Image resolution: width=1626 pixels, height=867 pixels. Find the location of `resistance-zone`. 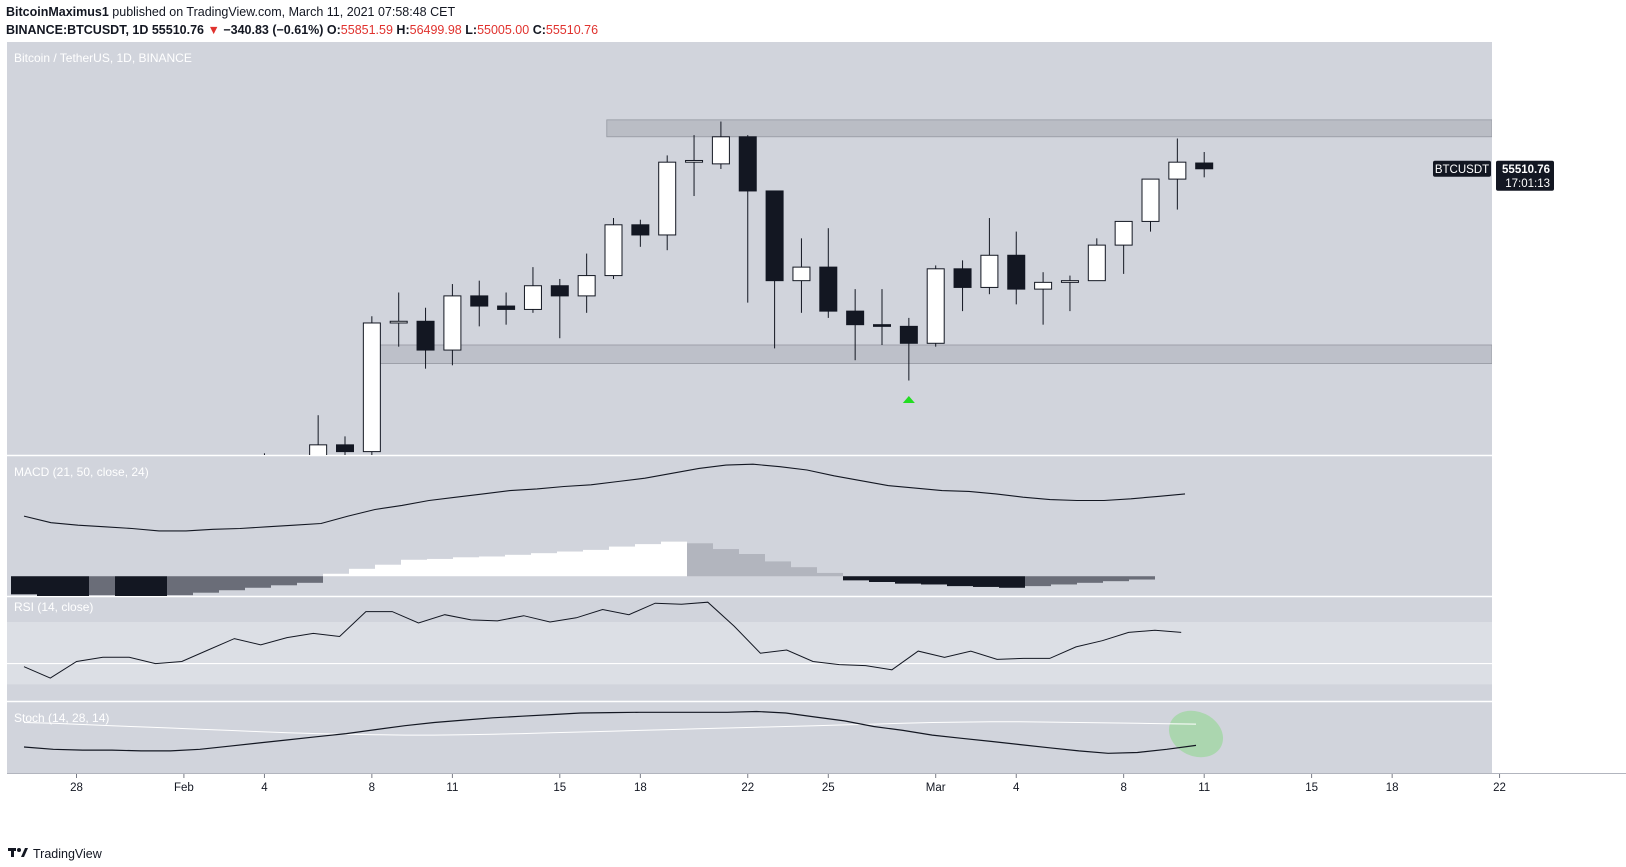

resistance-zone is located at coordinates (1049, 128).